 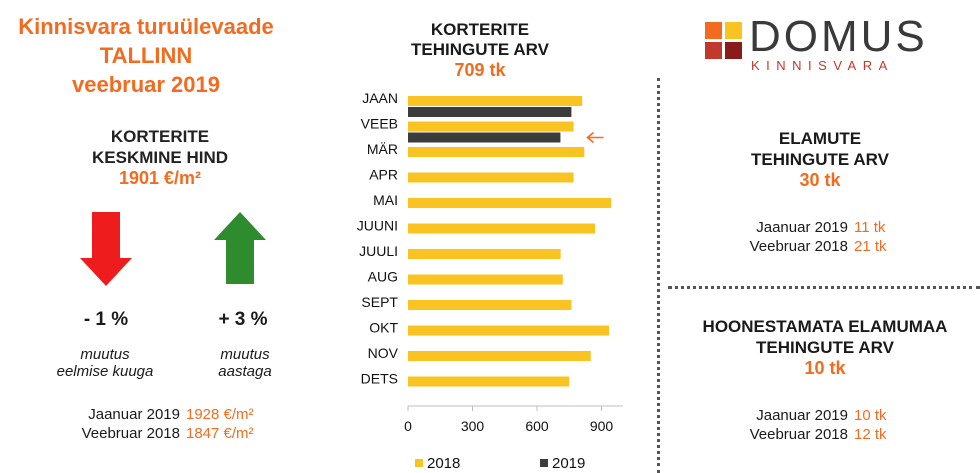 What do you see at coordinates (160, 178) in the screenshot?
I see `average-price-value: 1901 €/m²` at bounding box center [160, 178].